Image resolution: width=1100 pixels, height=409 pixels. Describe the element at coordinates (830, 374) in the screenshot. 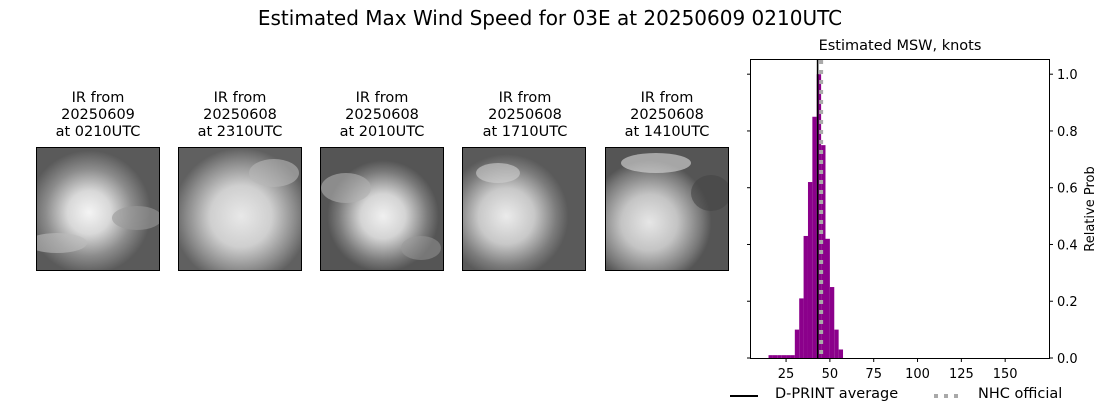

I see `x-tick-label: 50` at that location.